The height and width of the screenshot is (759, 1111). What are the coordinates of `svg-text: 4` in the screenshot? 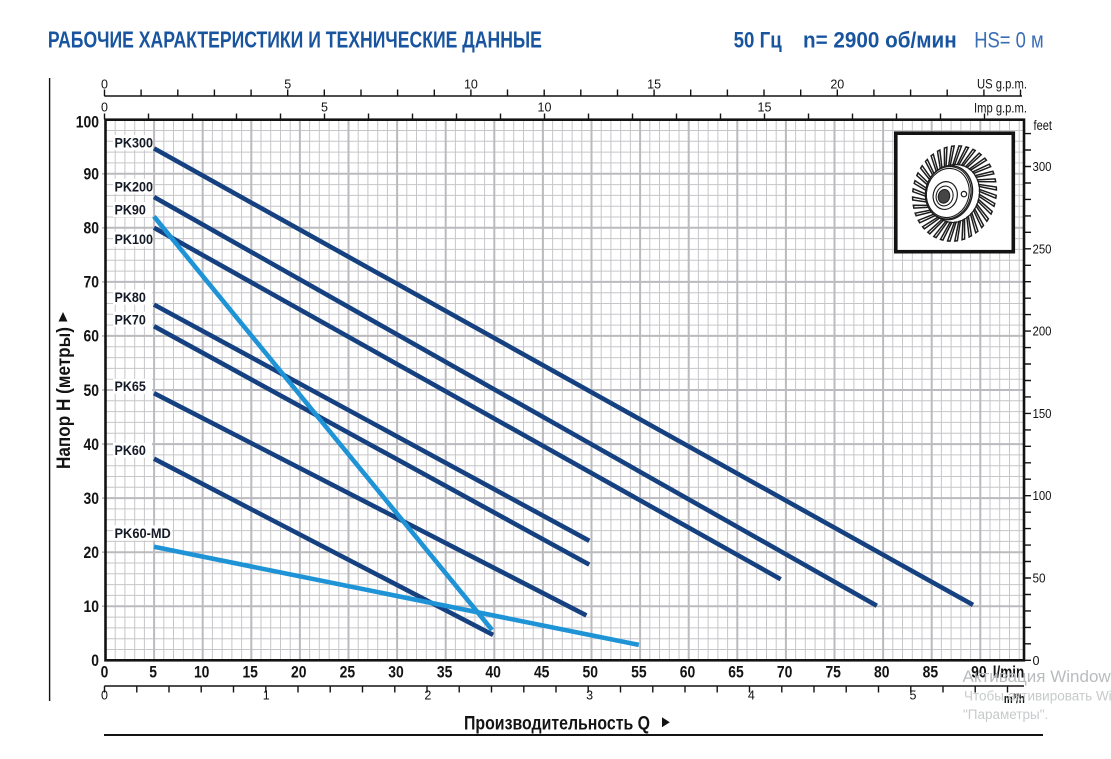 It's located at (751, 696).